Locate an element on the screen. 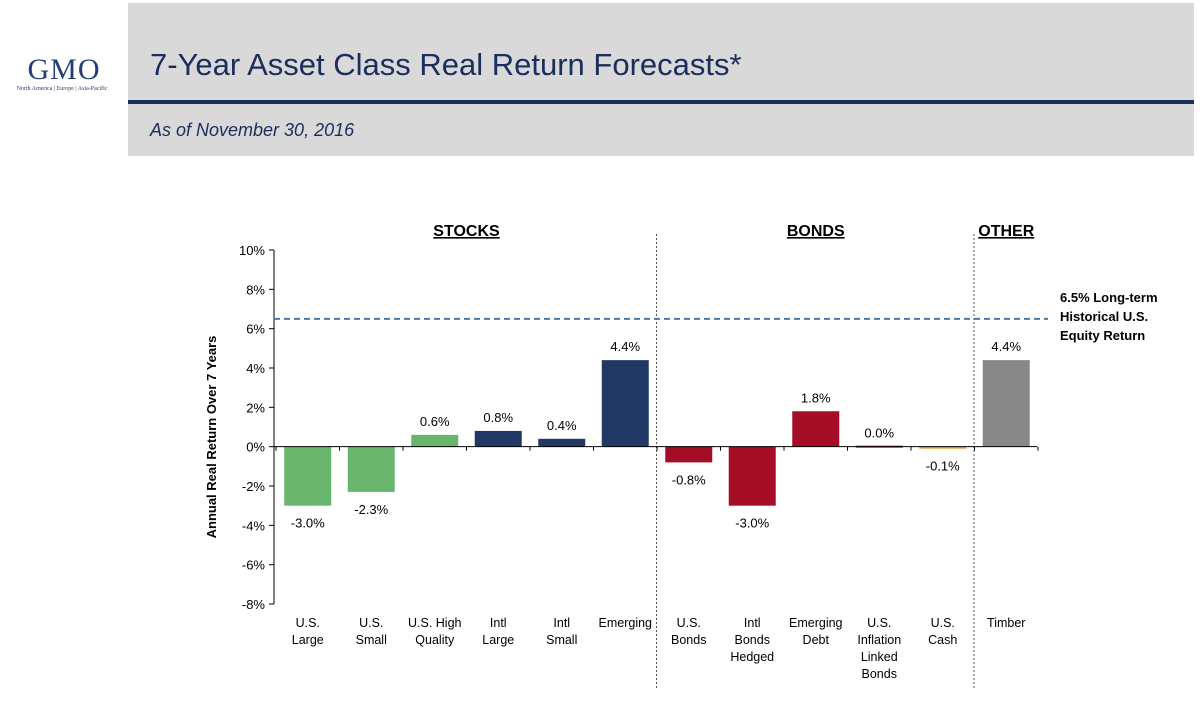  reference-line-label: 6.5% Long-term is located at coordinates (1109, 297).